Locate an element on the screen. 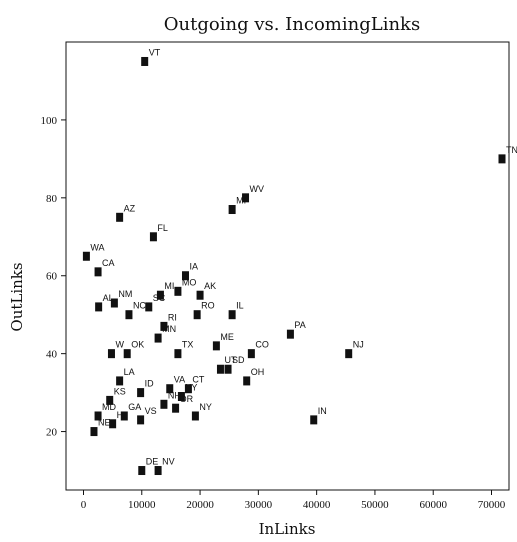 The width and height of the screenshot is (517, 542). point-label: NC is located at coordinates (139, 306).